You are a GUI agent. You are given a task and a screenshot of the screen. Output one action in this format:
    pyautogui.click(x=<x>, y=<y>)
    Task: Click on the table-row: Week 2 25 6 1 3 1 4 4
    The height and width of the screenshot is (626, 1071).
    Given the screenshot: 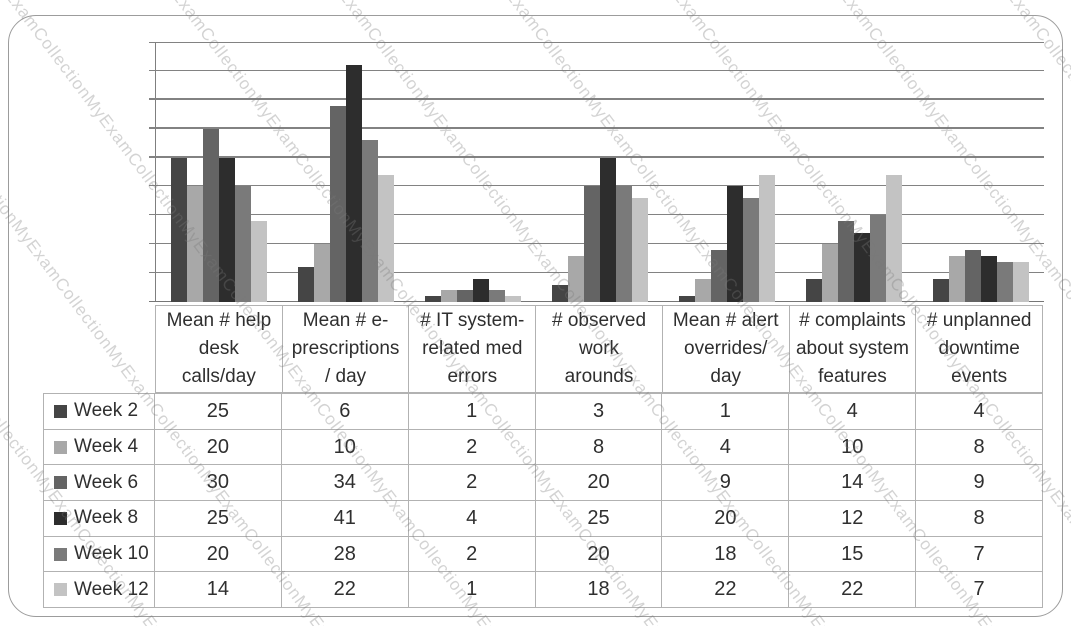 What is the action you would take?
    pyautogui.click(x=543, y=411)
    